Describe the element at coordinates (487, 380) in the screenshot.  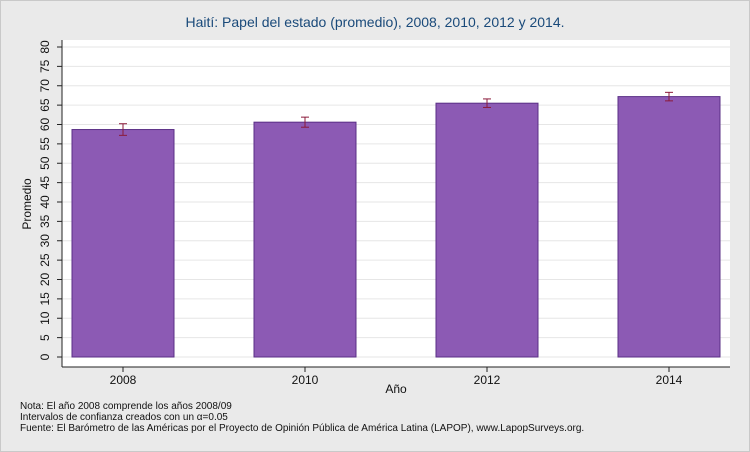
I see `x-tick-label: 2012` at that location.